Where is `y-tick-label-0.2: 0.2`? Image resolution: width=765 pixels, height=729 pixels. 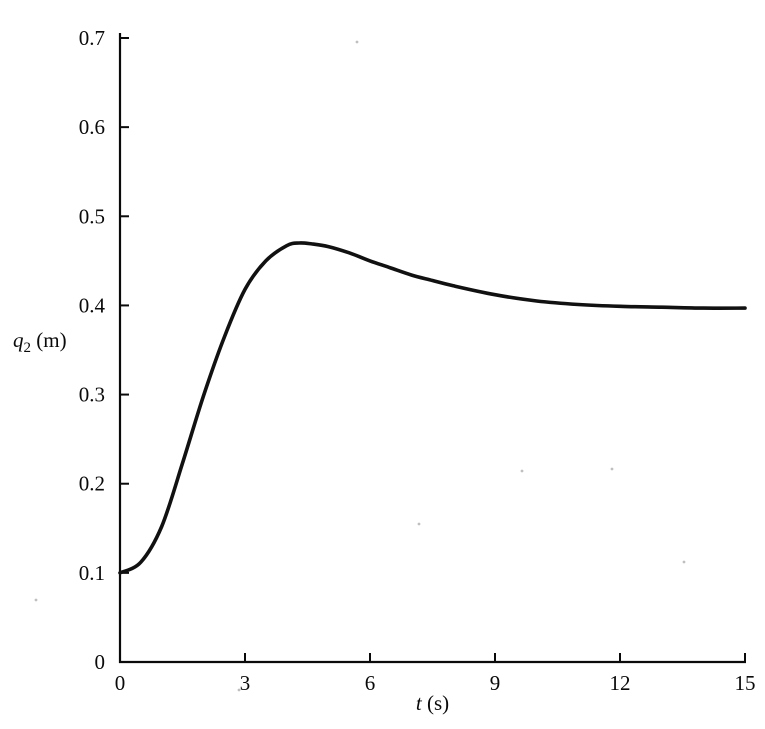 y-tick-label-0.2: 0.2 is located at coordinates (92, 484).